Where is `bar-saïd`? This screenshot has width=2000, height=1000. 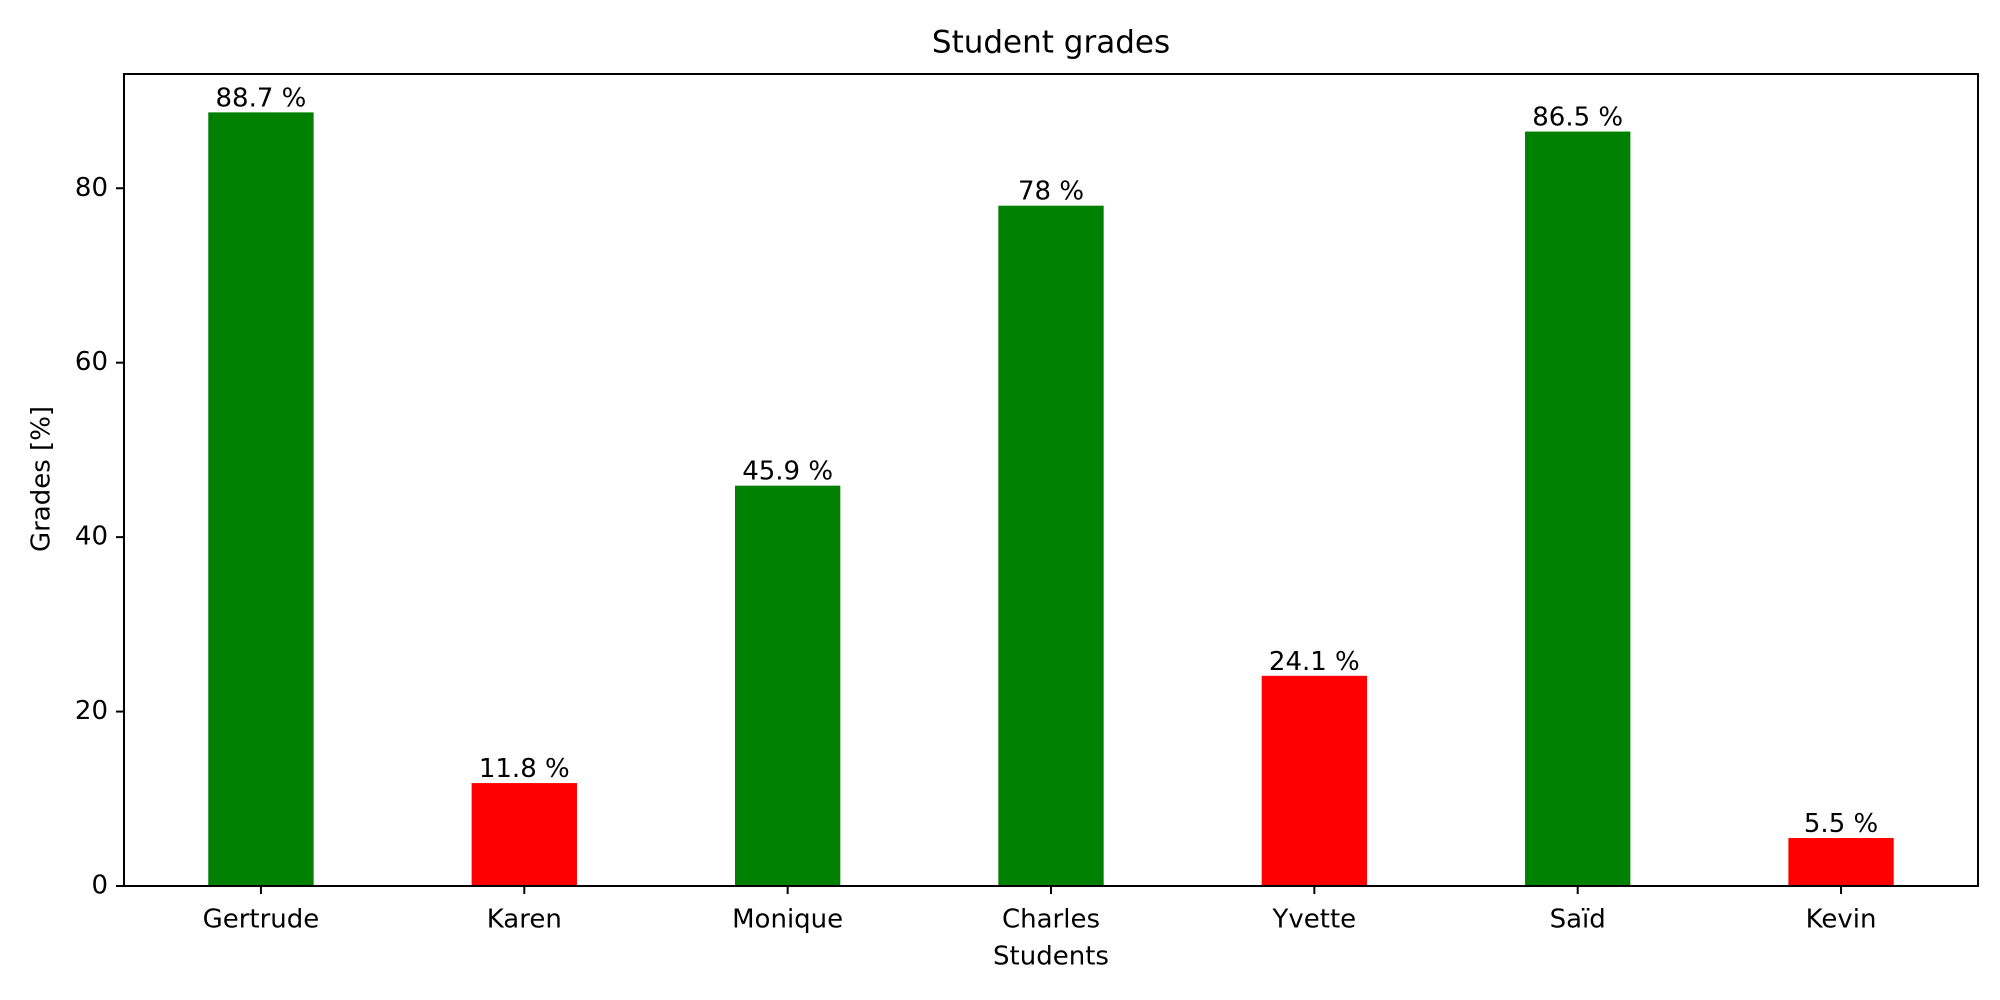 bar-saïd is located at coordinates (1578, 508).